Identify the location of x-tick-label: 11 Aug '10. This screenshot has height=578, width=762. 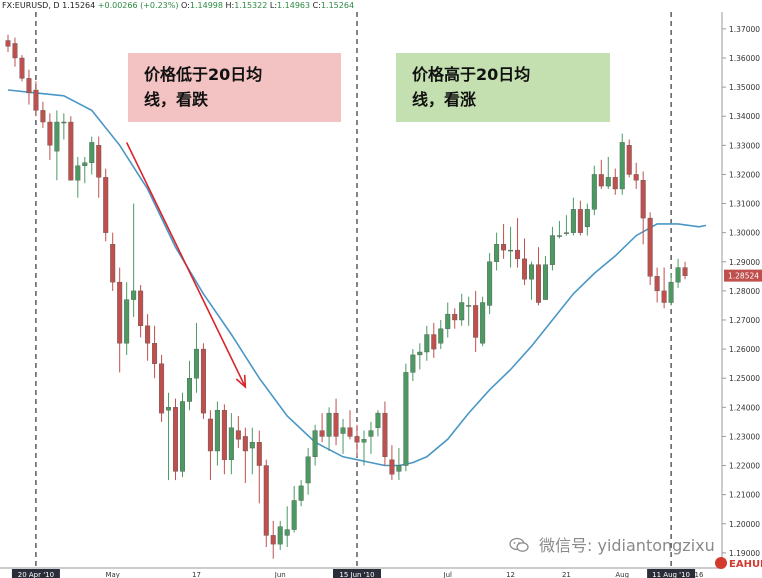
(671, 574).